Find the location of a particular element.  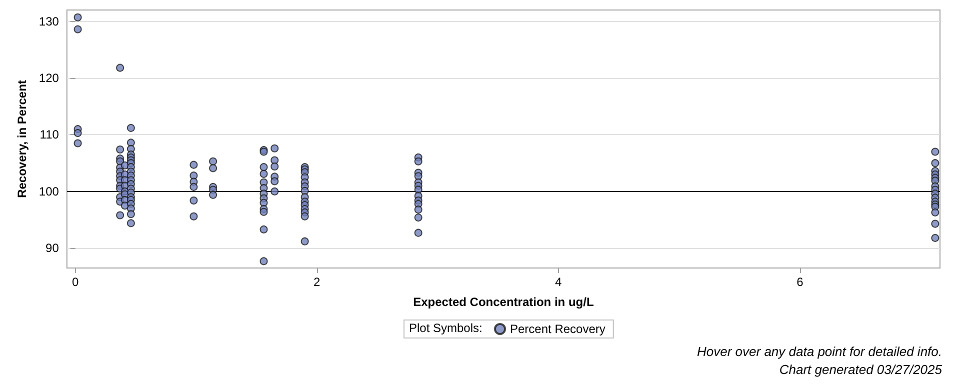

y-axis-title: Recovery, in Percent is located at coordinates (22, 139).